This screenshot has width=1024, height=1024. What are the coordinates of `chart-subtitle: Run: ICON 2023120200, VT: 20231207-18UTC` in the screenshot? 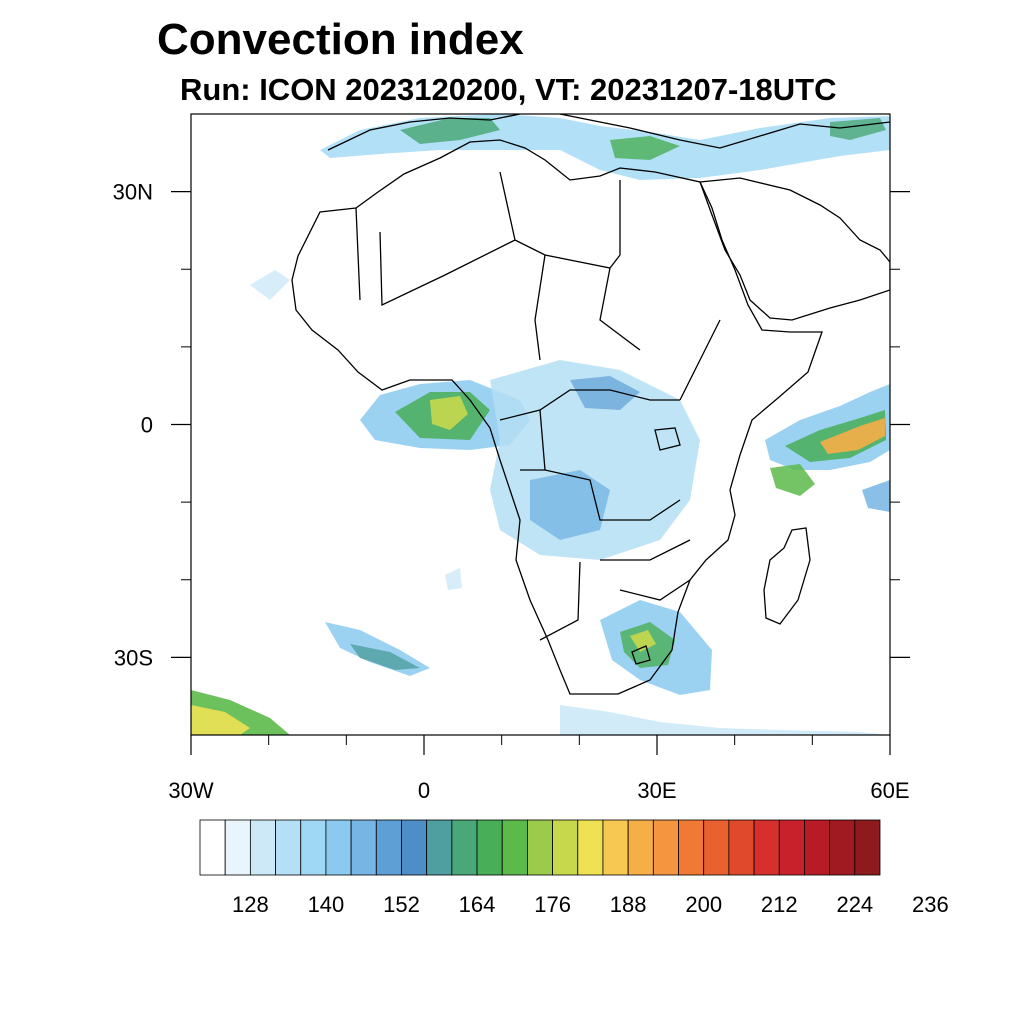 It's located at (508, 89).